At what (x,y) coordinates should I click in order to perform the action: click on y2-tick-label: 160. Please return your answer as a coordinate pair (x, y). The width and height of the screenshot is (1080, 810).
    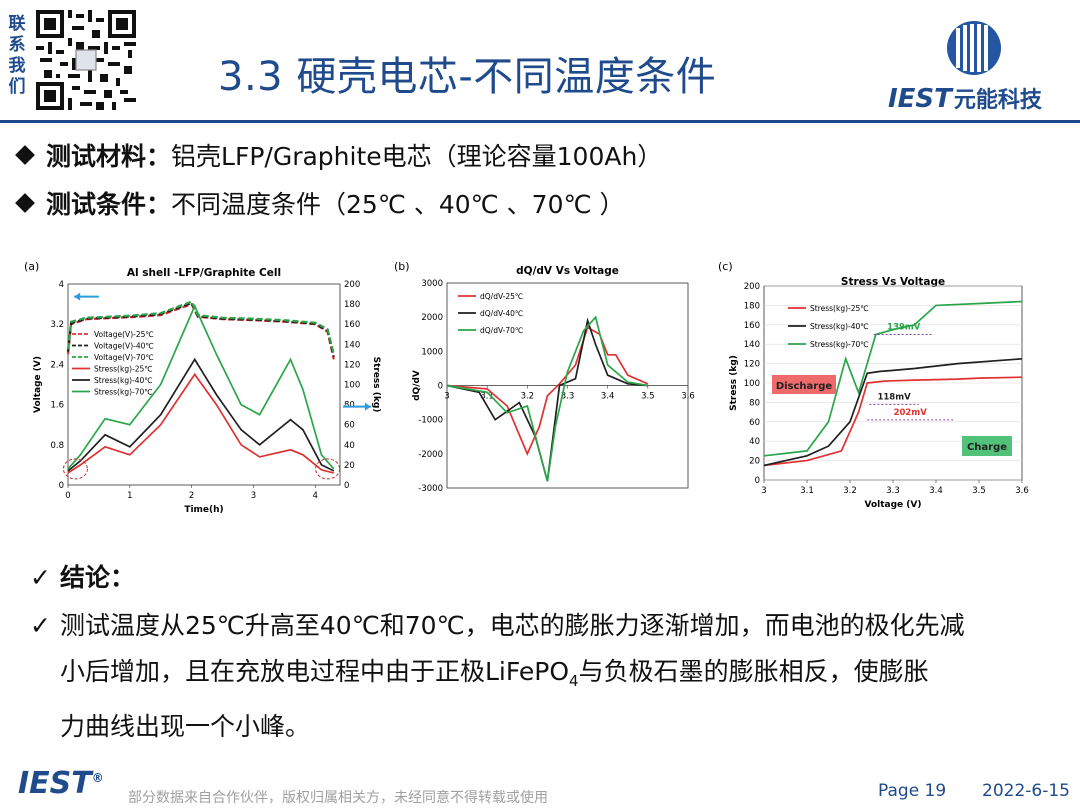
    Looking at the image, I should click on (352, 325).